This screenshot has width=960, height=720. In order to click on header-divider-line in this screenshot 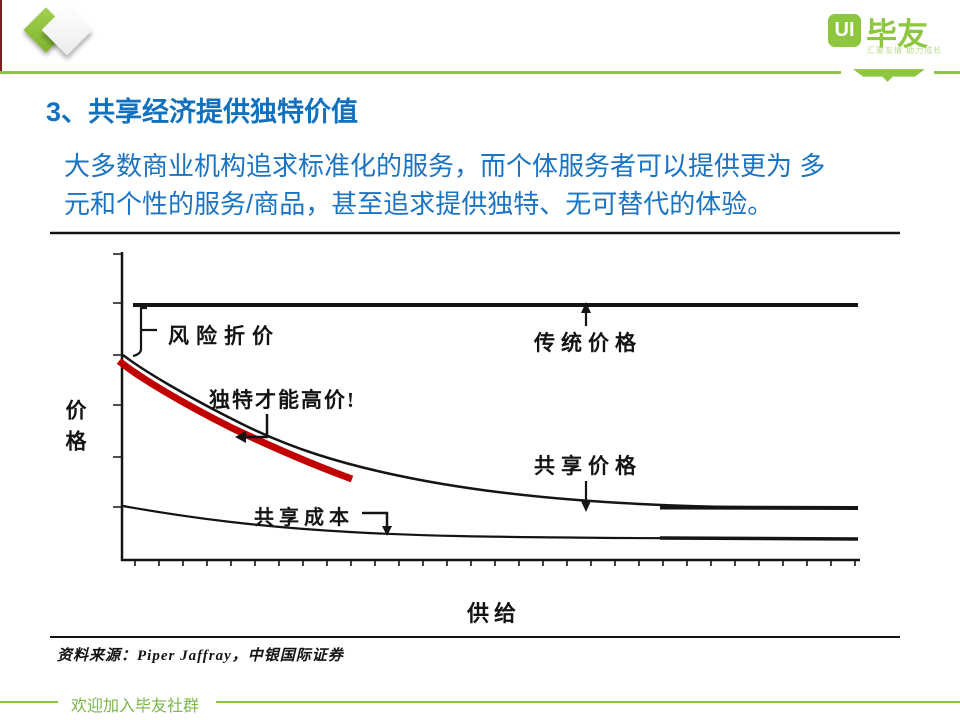, I will do `click(420, 72)`.